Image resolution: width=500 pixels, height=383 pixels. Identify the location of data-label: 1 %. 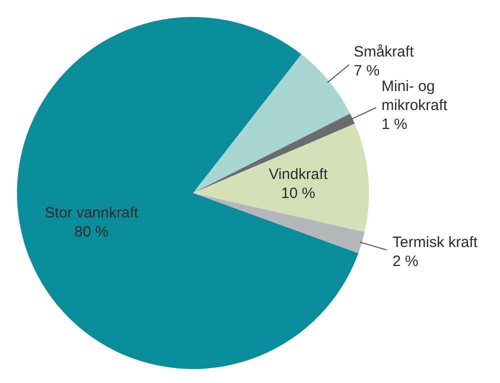
(395, 124).